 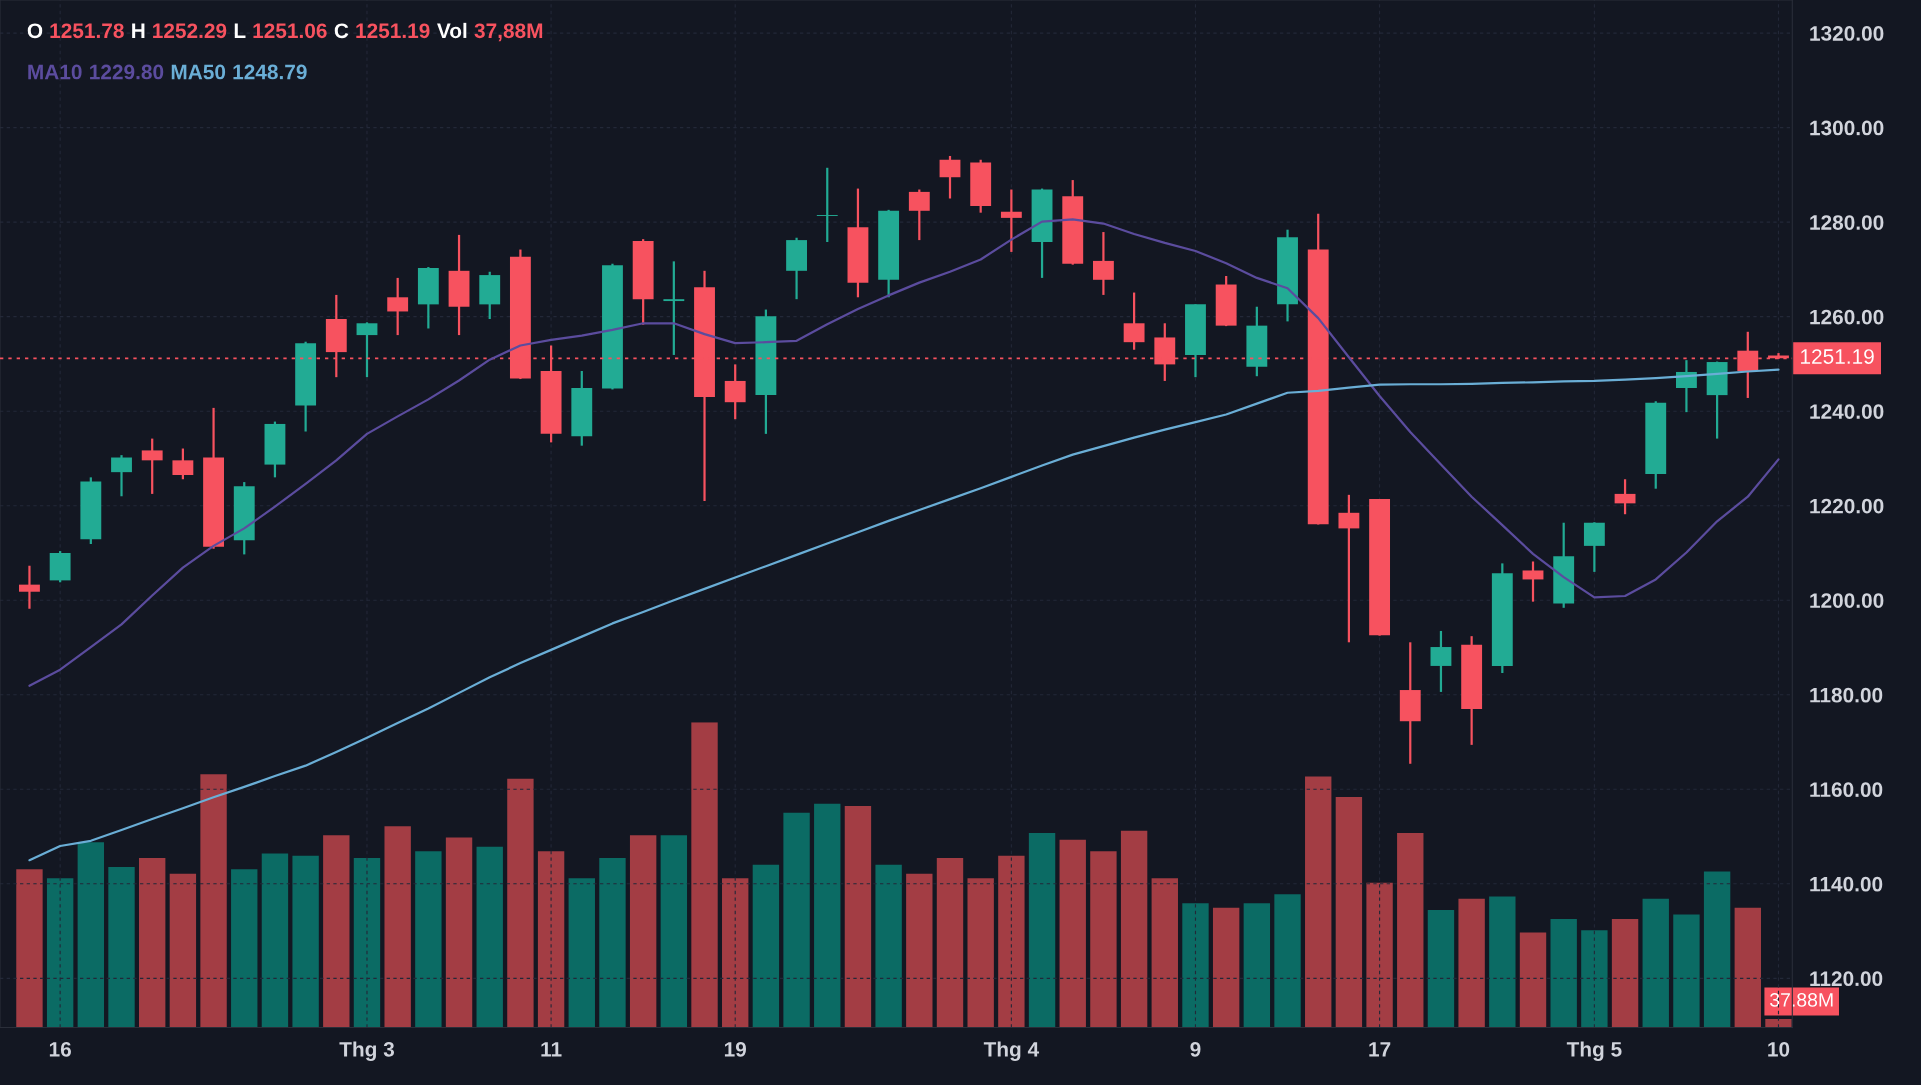 I want to click on y-tick-label: 1260.00, so click(x=1847, y=317).